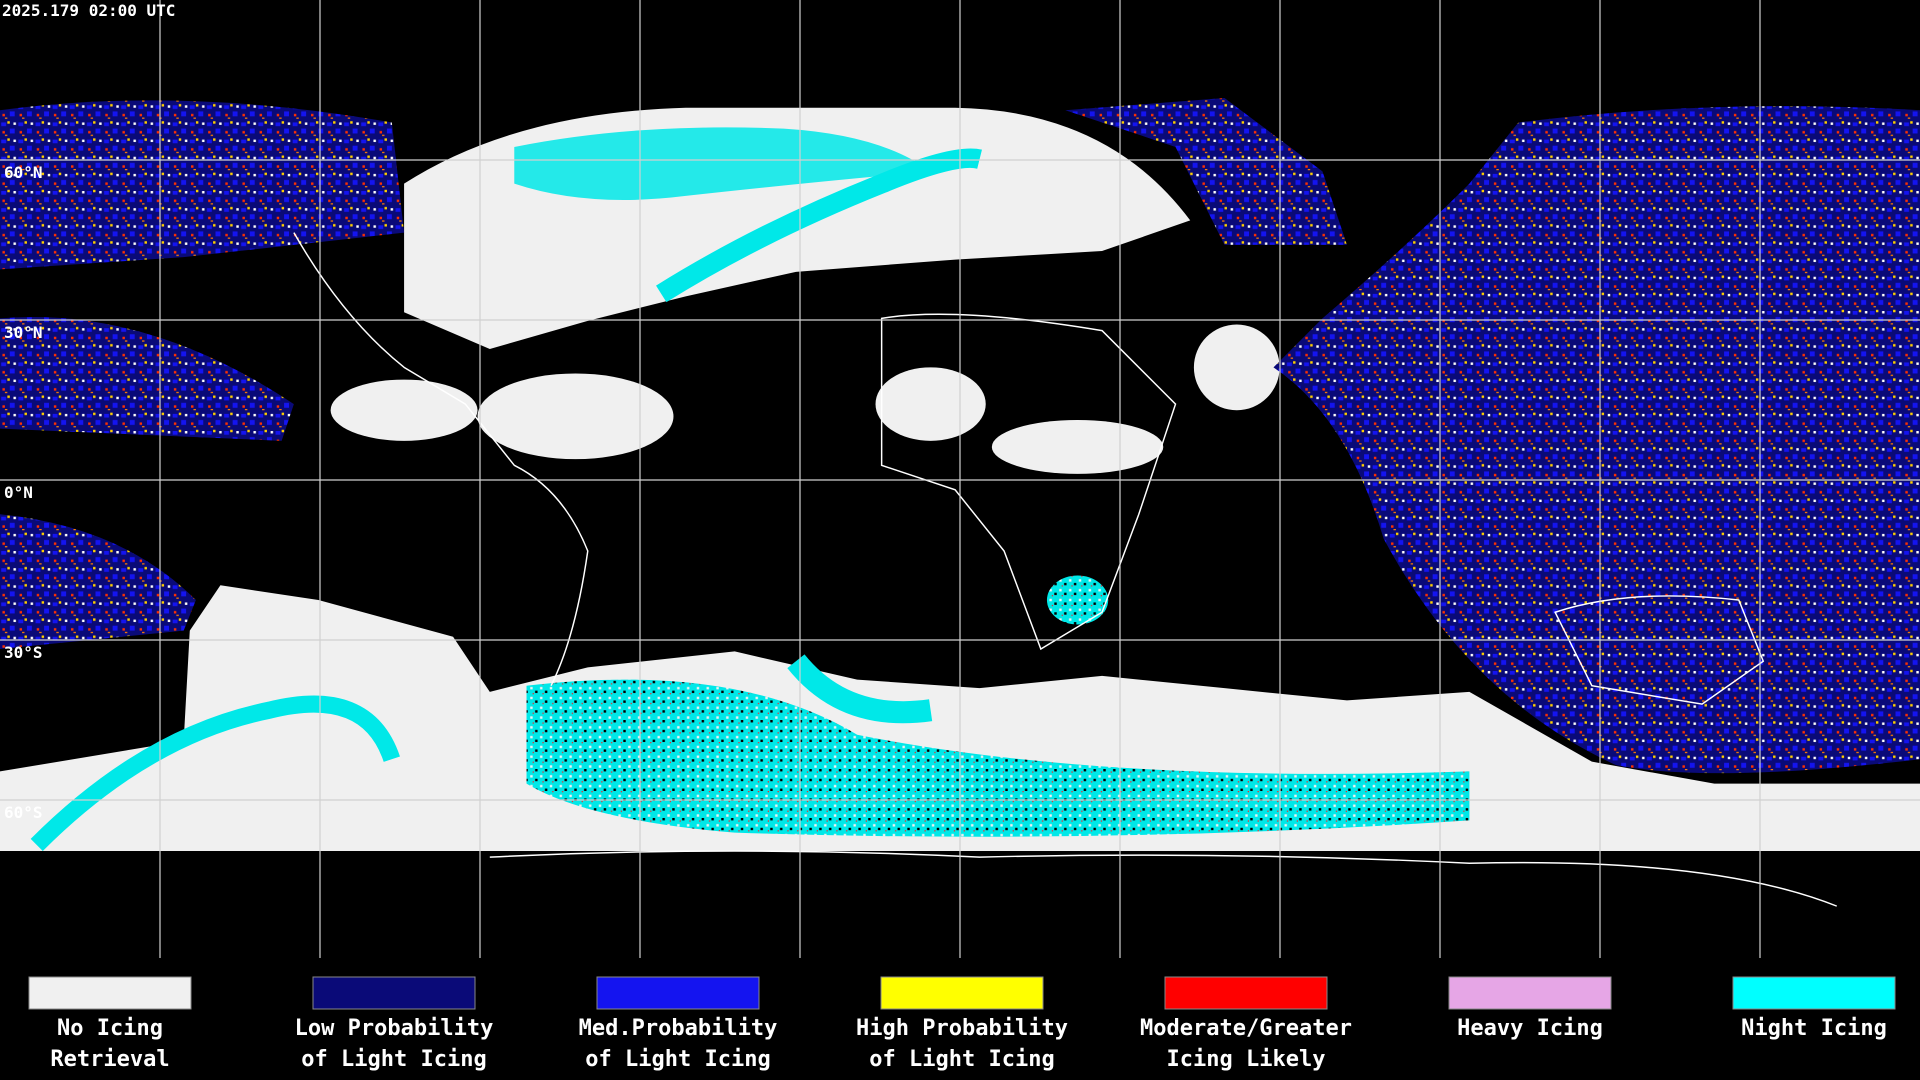  I want to click on legend-label: Med.Probability, so click(678, 1028).